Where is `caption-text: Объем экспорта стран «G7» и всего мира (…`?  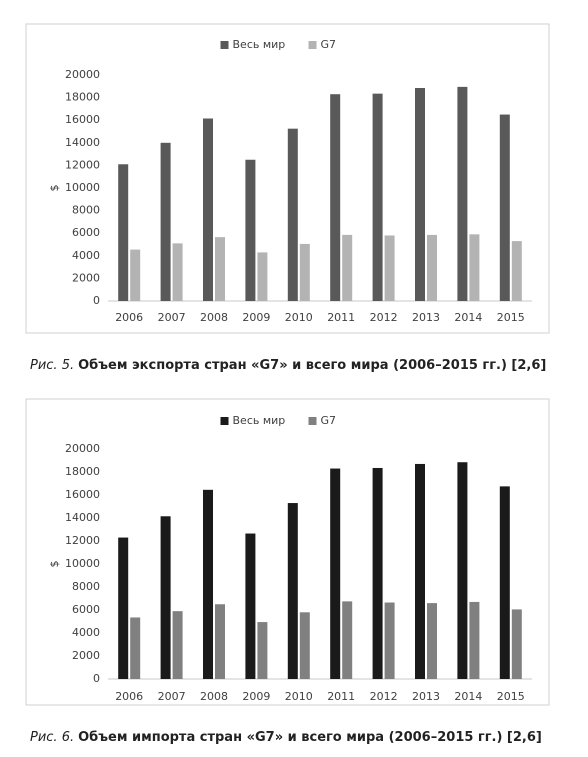 caption-text: Объем экспорта стран «G7» и всего мира (… is located at coordinates (312, 365).